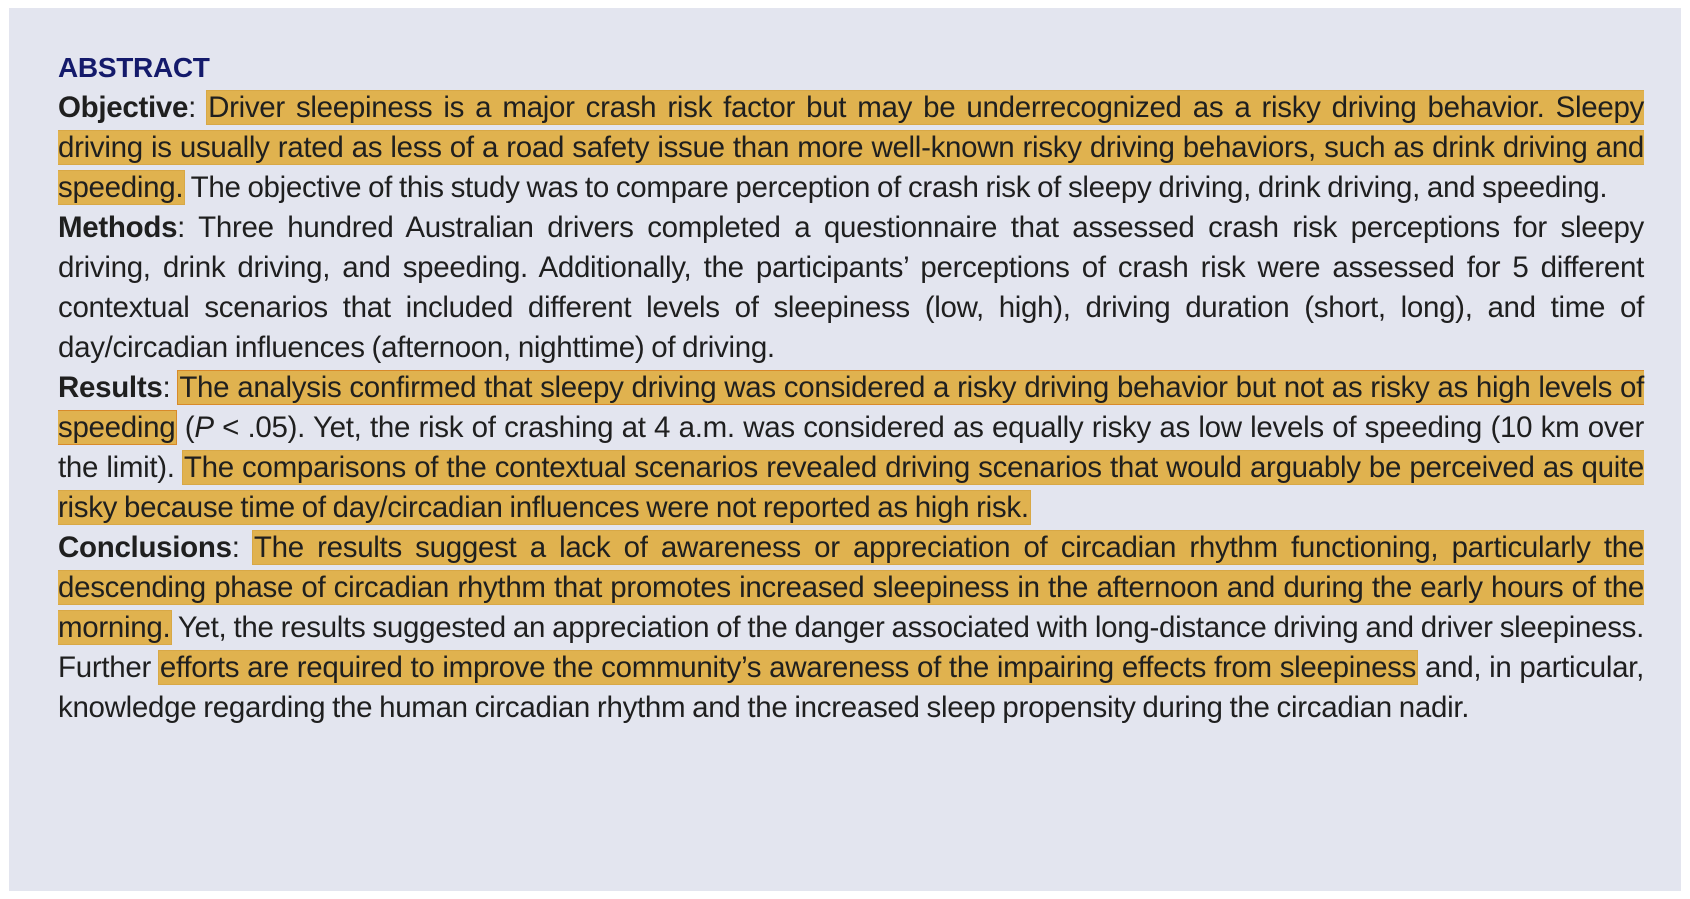  What do you see at coordinates (134, 67) in the screenshot?
I see `abstract-heading: ABSTRACT` at bounding box center [134, 67].